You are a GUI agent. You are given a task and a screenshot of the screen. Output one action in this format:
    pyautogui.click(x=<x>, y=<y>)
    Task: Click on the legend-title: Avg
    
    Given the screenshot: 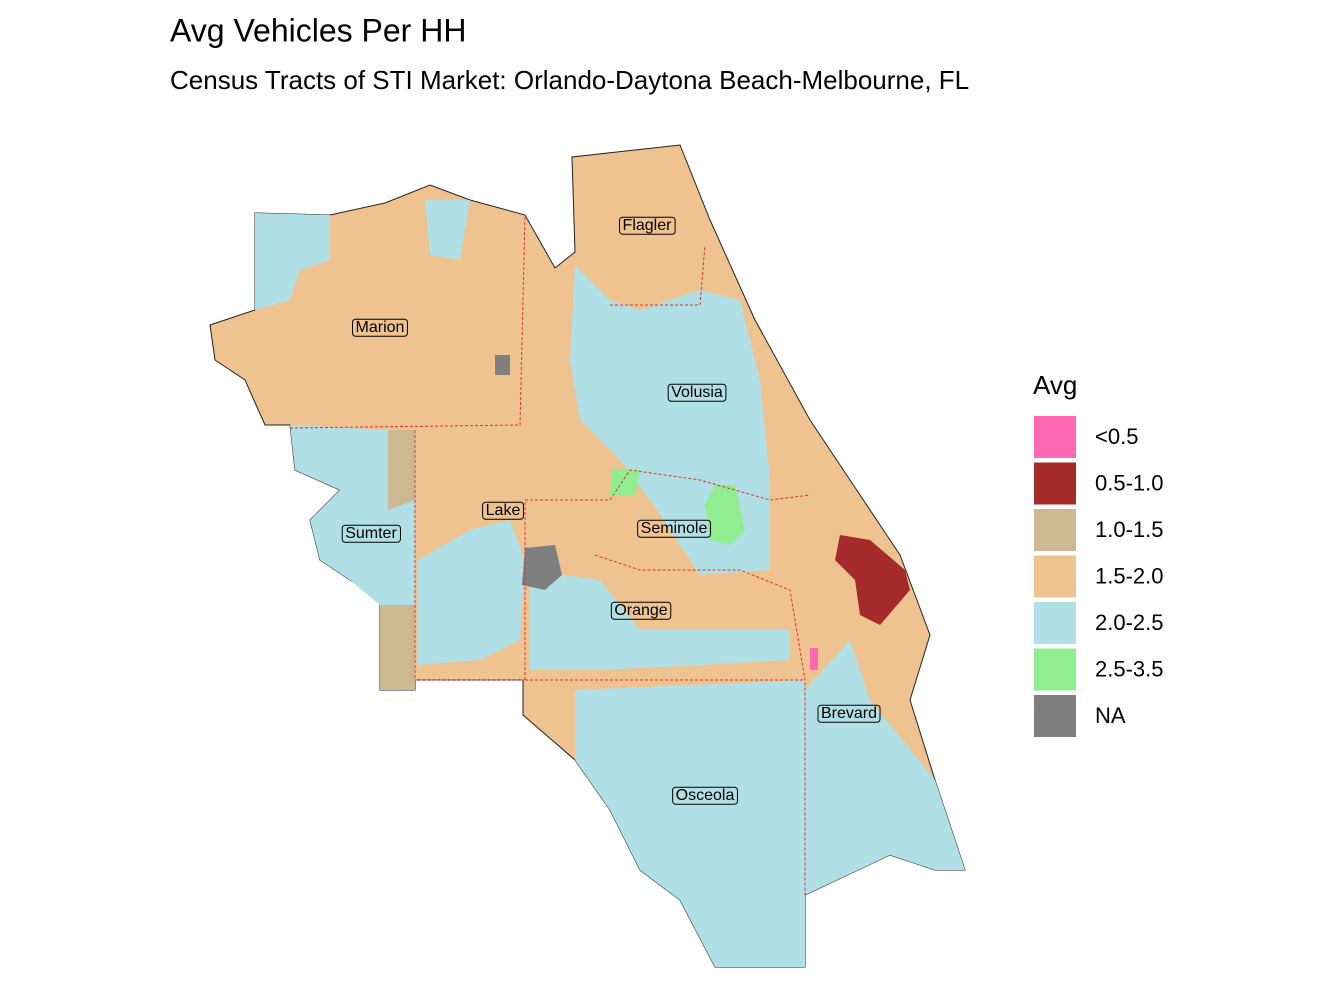 What is the action you would take?
    pyautogui.click(x=1055, y=385)
    